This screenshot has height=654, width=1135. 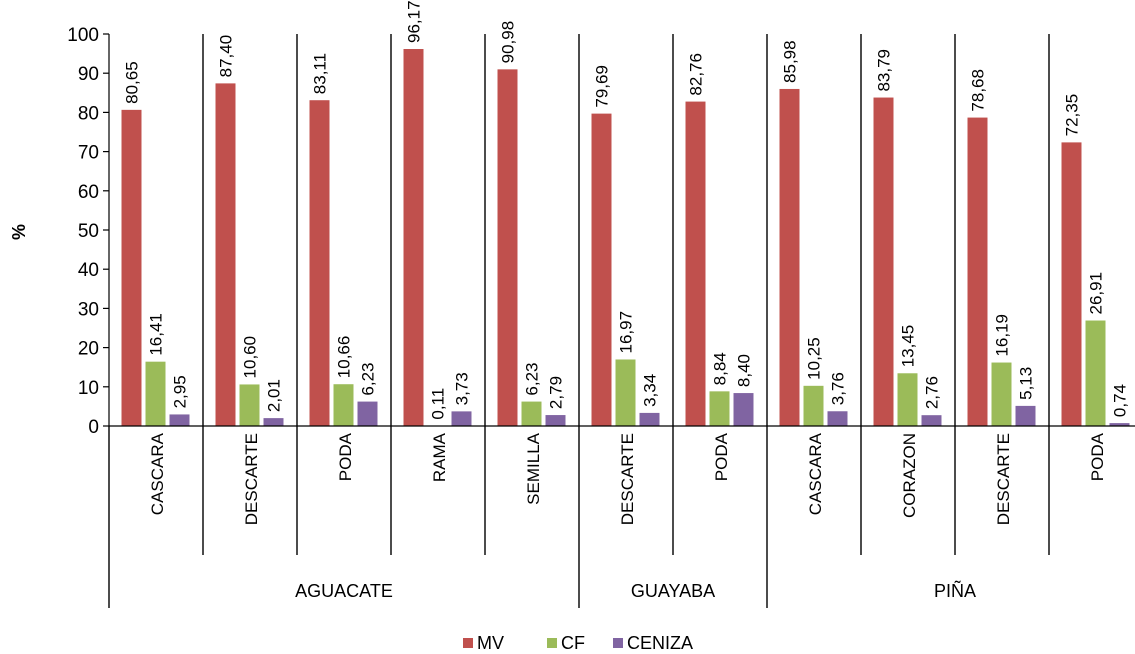 I want to click on legend-label-mv: MV, so click(x=490, y=643).